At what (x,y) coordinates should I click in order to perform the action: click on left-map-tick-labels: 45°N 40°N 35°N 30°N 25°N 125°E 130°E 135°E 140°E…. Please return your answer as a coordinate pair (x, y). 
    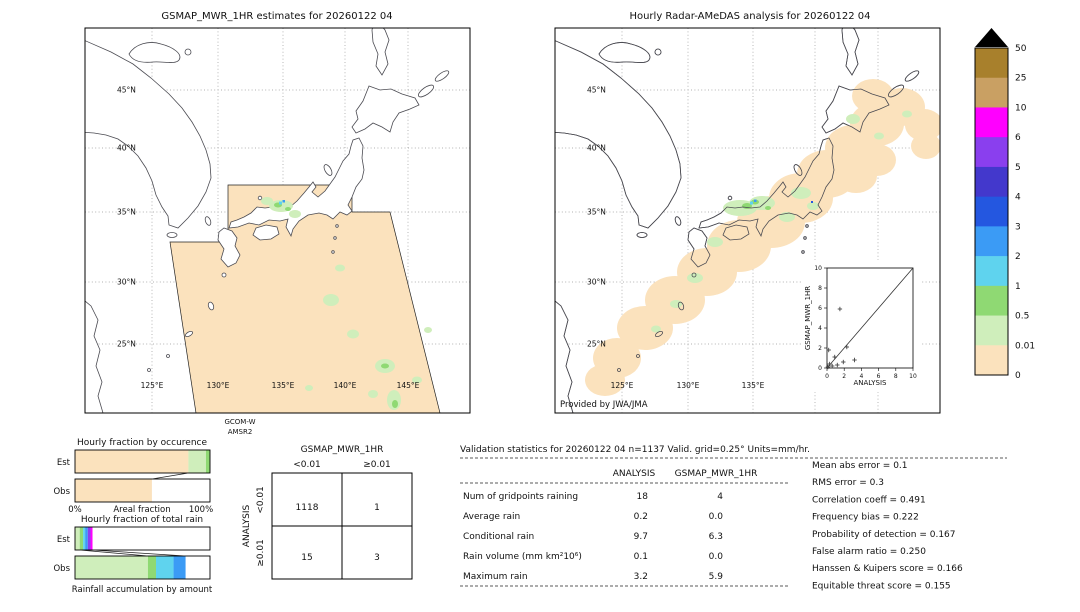
    Looking at the image, I should click on (268, 238).